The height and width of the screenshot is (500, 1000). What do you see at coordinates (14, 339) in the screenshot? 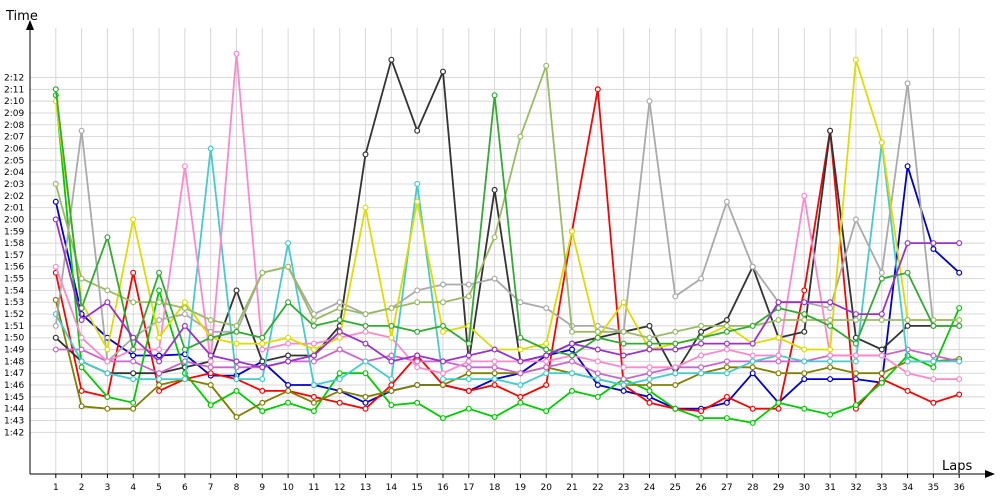
I see `y-tick-label: 1:50` at bounding box center [14, 339].